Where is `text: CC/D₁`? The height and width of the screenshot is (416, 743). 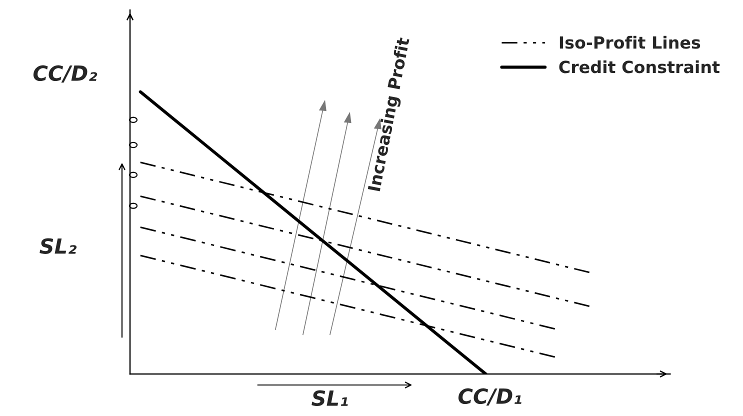
text: CC/D₁ is located at coordinates (490, 397).